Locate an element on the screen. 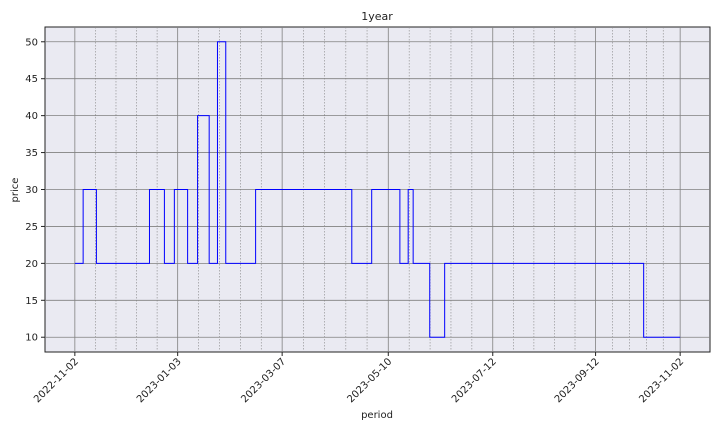 This screenshot has height=432, width=720. x-tick-label: 2023-09-12 is located at coordinates (577, 380).